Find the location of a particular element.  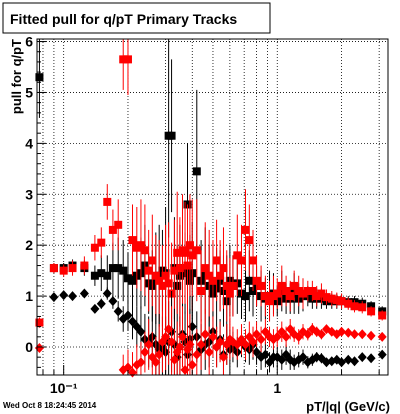

y-axis-title: pull for q/pT is located at coordinates (16, 76).